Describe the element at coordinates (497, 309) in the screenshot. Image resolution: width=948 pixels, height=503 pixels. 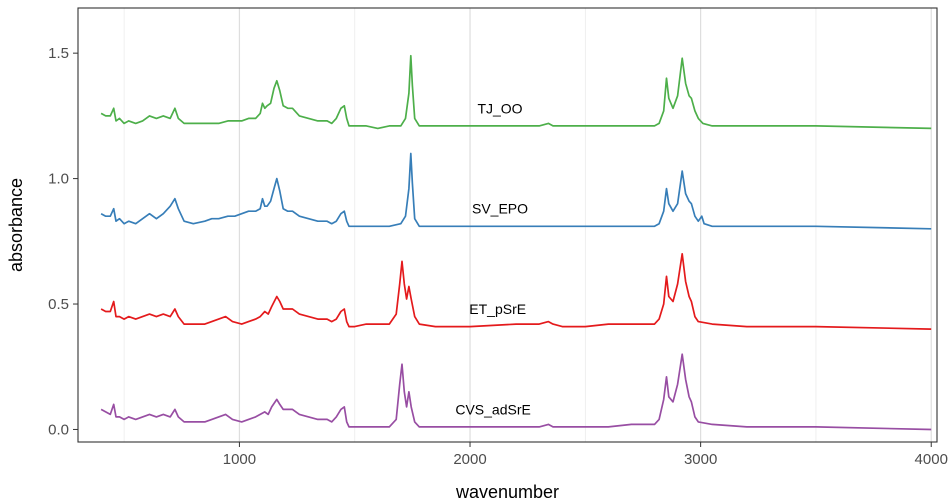
I see `series-label: ET_pSrE` at that location.